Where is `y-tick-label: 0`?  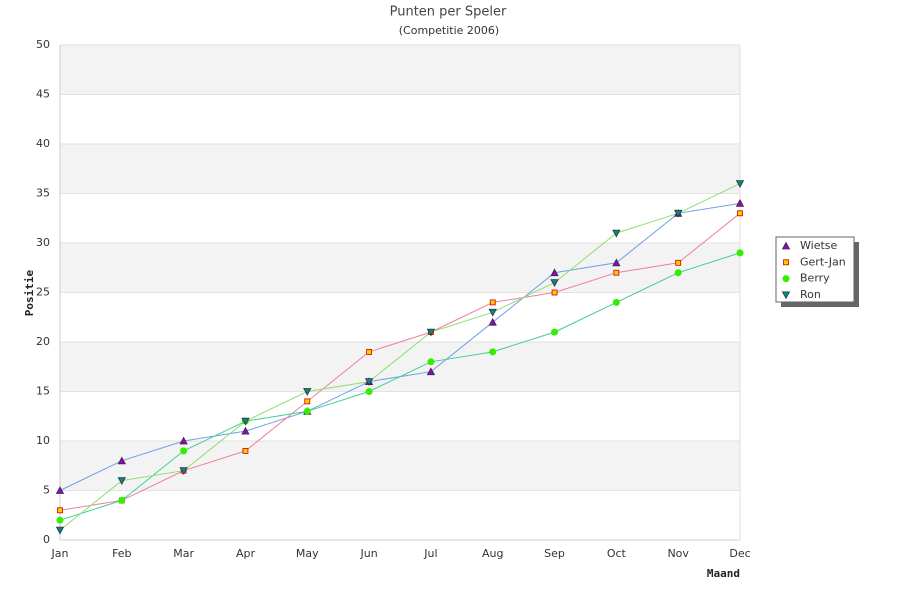 y-tick-label: 0 is located at coordinates (46, 539).